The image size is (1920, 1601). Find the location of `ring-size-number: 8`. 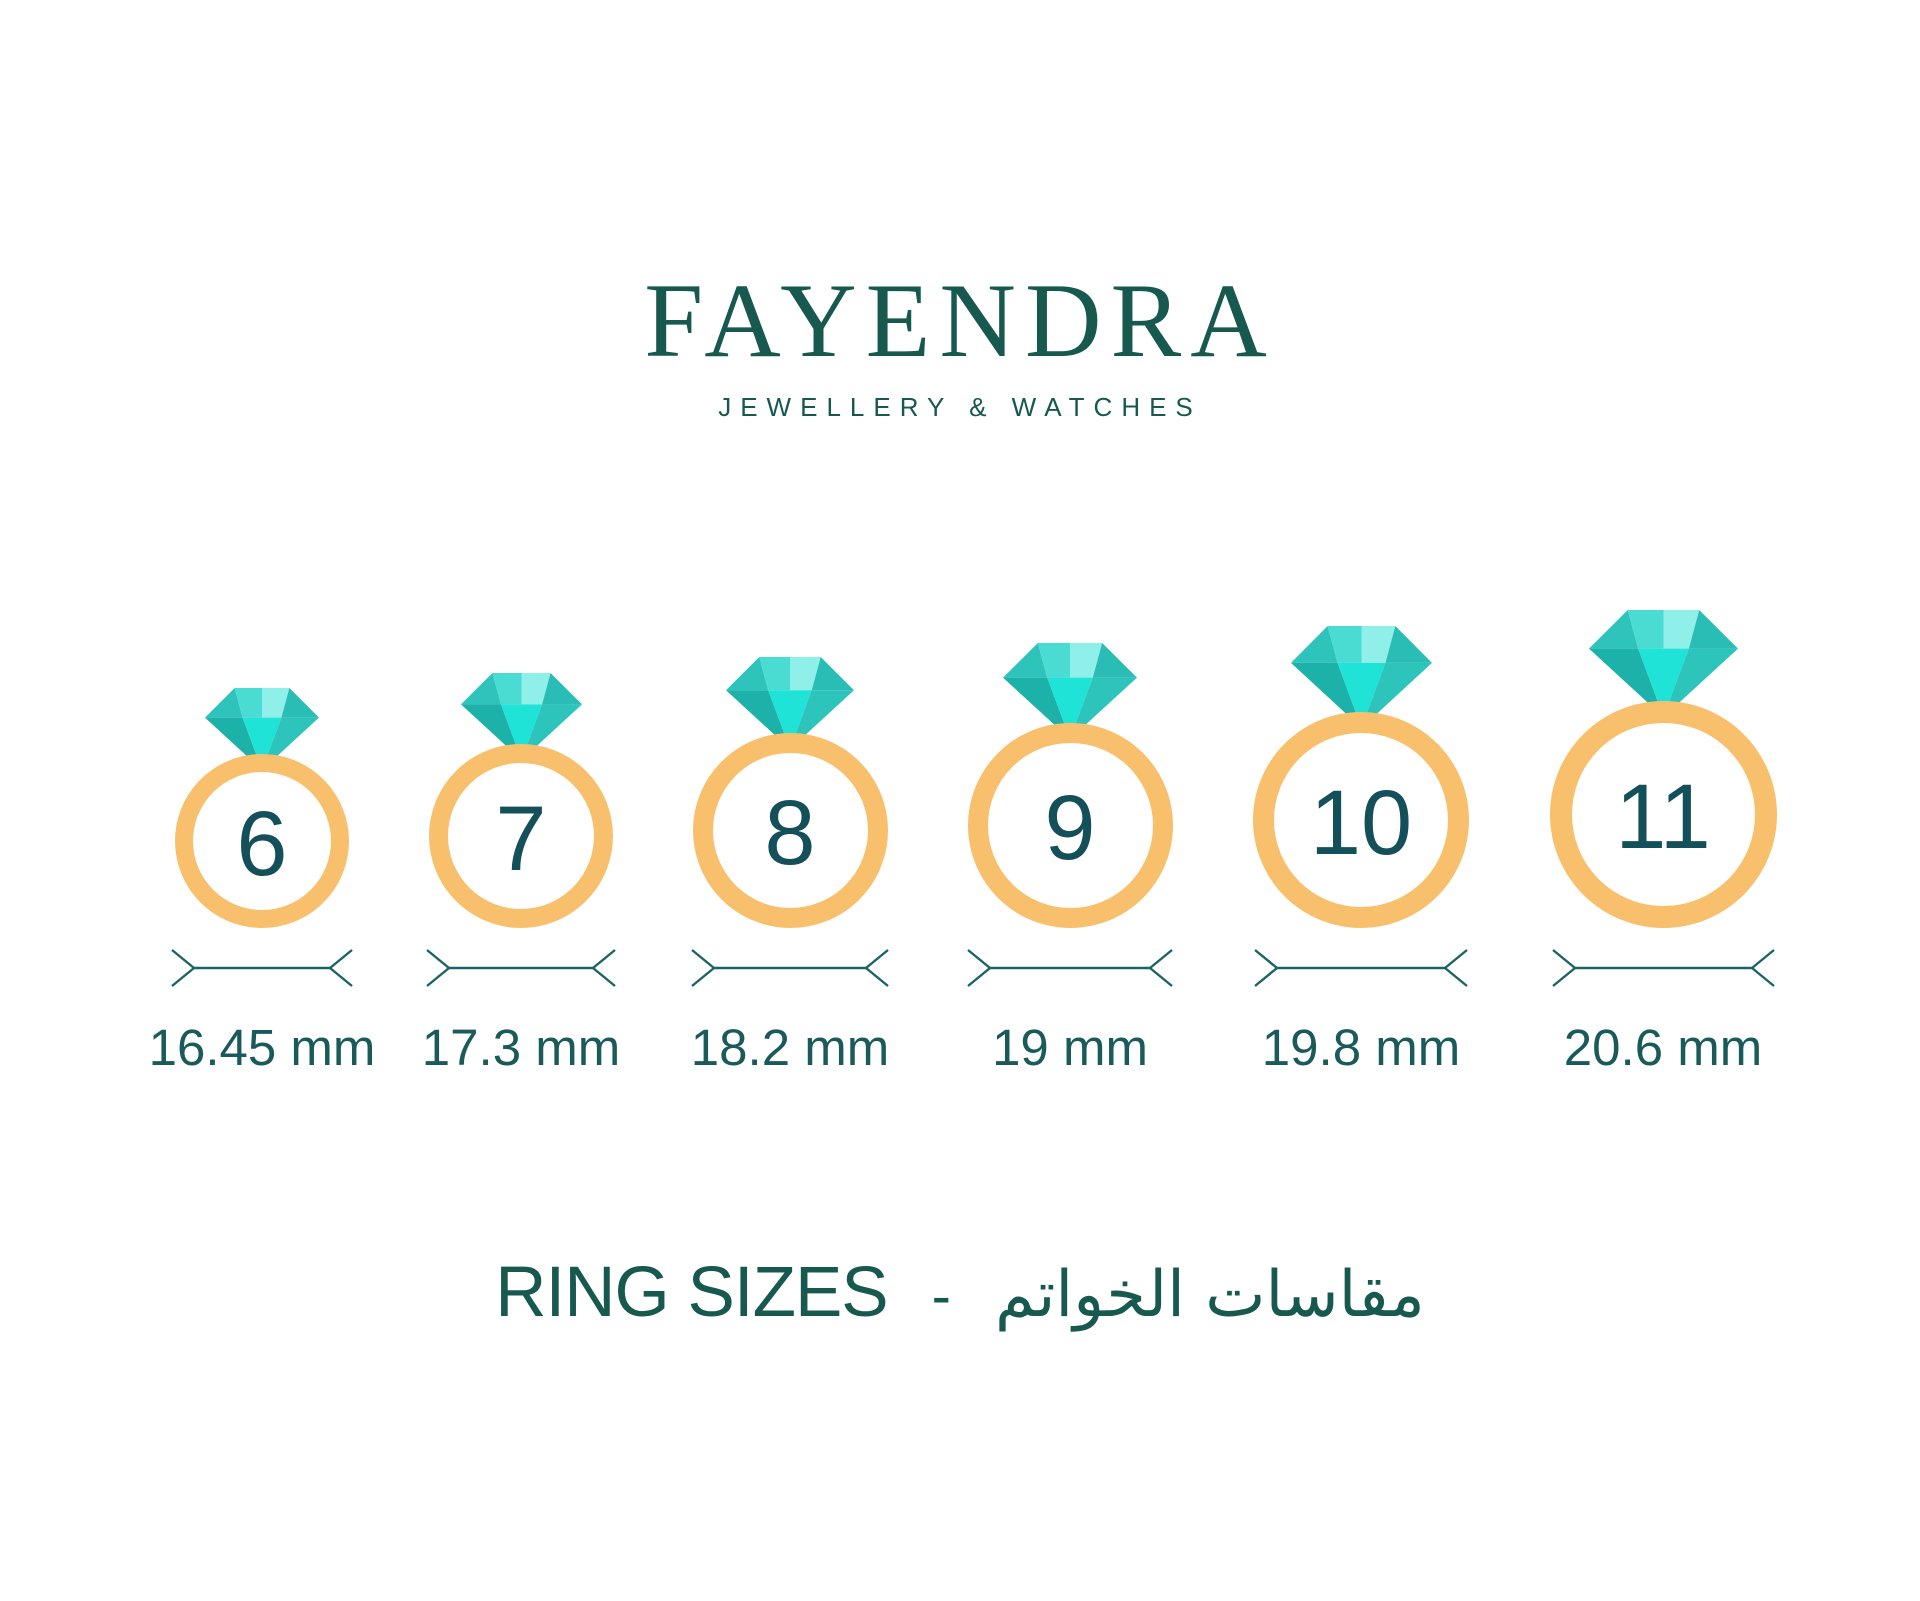

ring-size-number: 8 is located at coordinates (790, 833).